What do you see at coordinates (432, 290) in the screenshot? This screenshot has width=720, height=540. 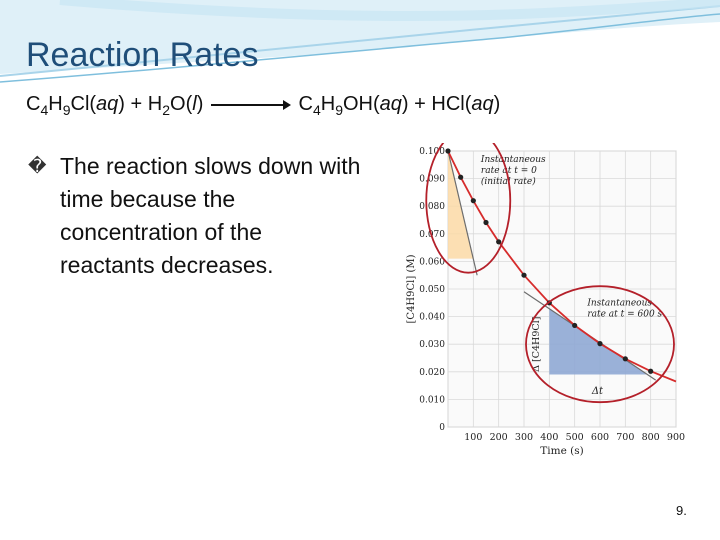 I see `y-tick-label: 0.050` at bounding box center [432, 290].